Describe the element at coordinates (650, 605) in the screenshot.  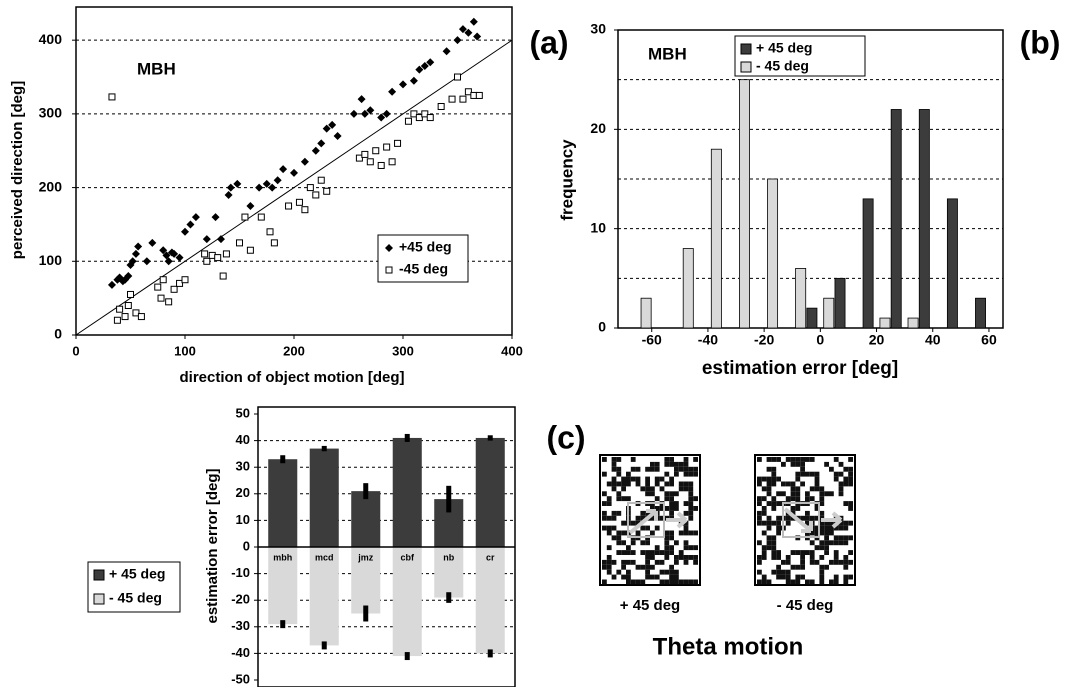
I see `illustration-label: + 45 deg` at that location.